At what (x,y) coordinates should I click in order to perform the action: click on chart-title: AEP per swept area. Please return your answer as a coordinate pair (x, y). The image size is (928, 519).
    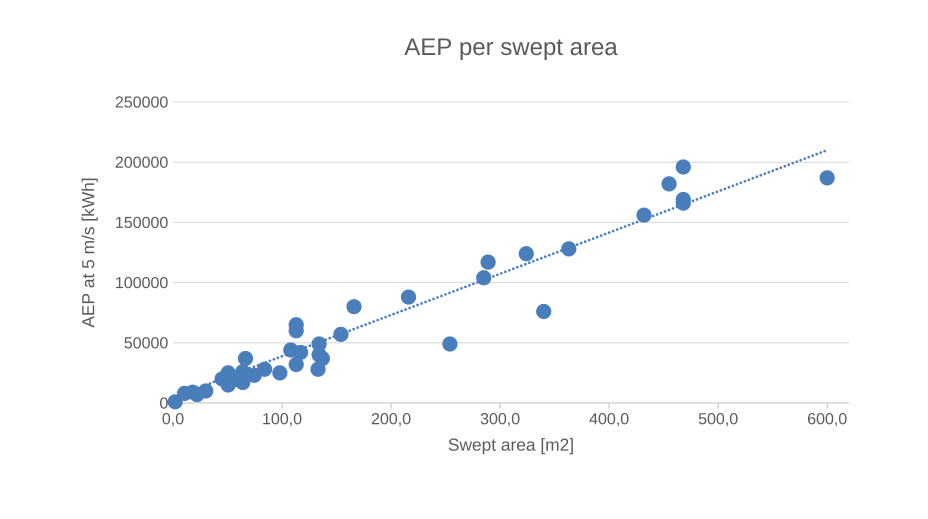
    Looking at the image, I should click on (511, 49).